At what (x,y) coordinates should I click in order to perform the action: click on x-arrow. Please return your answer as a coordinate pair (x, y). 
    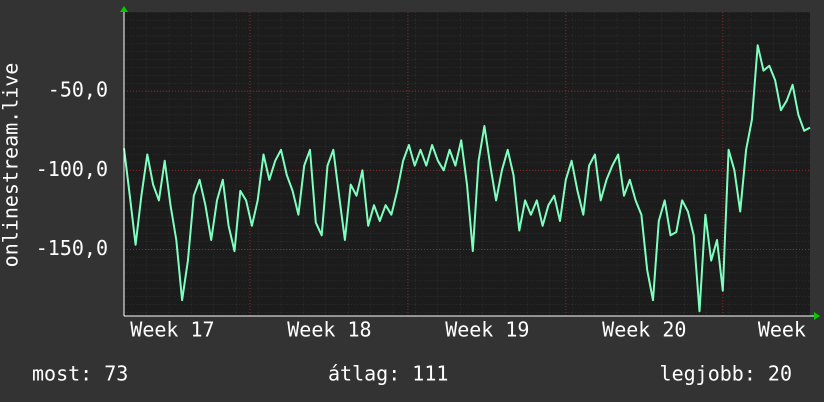
    Looking at the image, I should click on (817, 316).